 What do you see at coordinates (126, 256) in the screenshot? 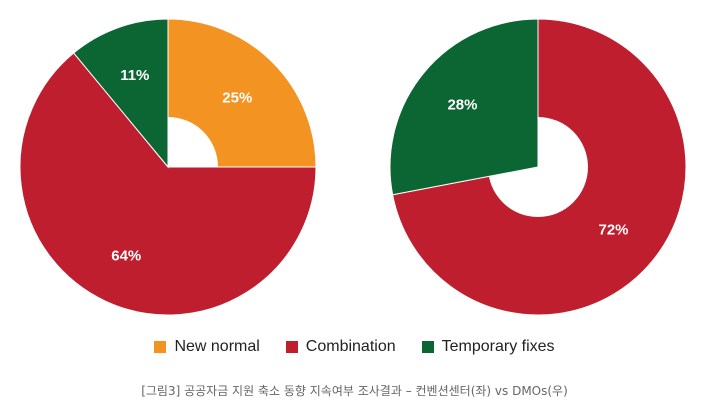
I see `data-label-combination-1: 64%` at bounding box center [126, 256].